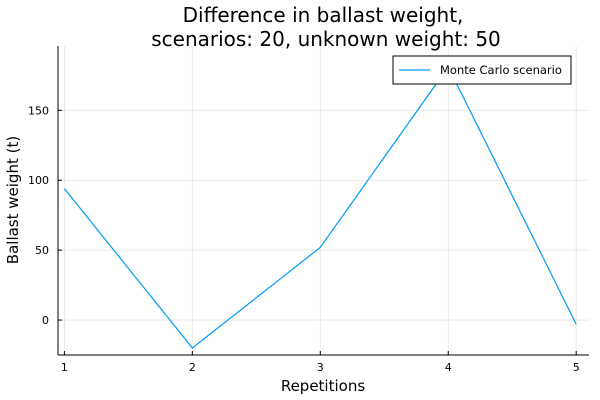 The image size is (600, 400). Describe the element at coordinates (64, 367) in the screenshot. I see `x-tick-label: 1` at that location.